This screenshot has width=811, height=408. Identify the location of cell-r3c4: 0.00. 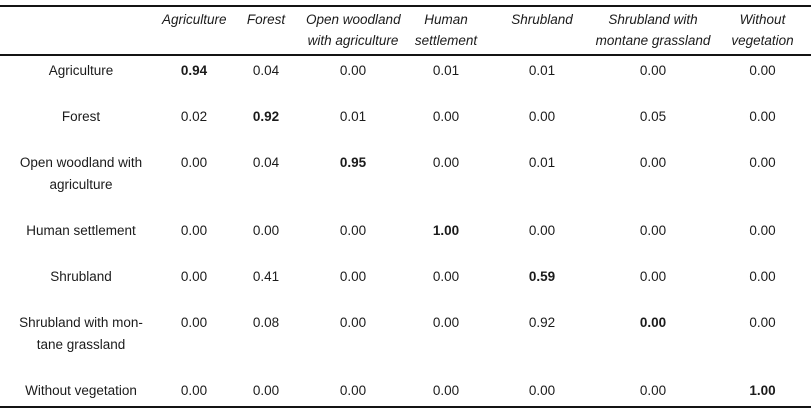
(542, 230).